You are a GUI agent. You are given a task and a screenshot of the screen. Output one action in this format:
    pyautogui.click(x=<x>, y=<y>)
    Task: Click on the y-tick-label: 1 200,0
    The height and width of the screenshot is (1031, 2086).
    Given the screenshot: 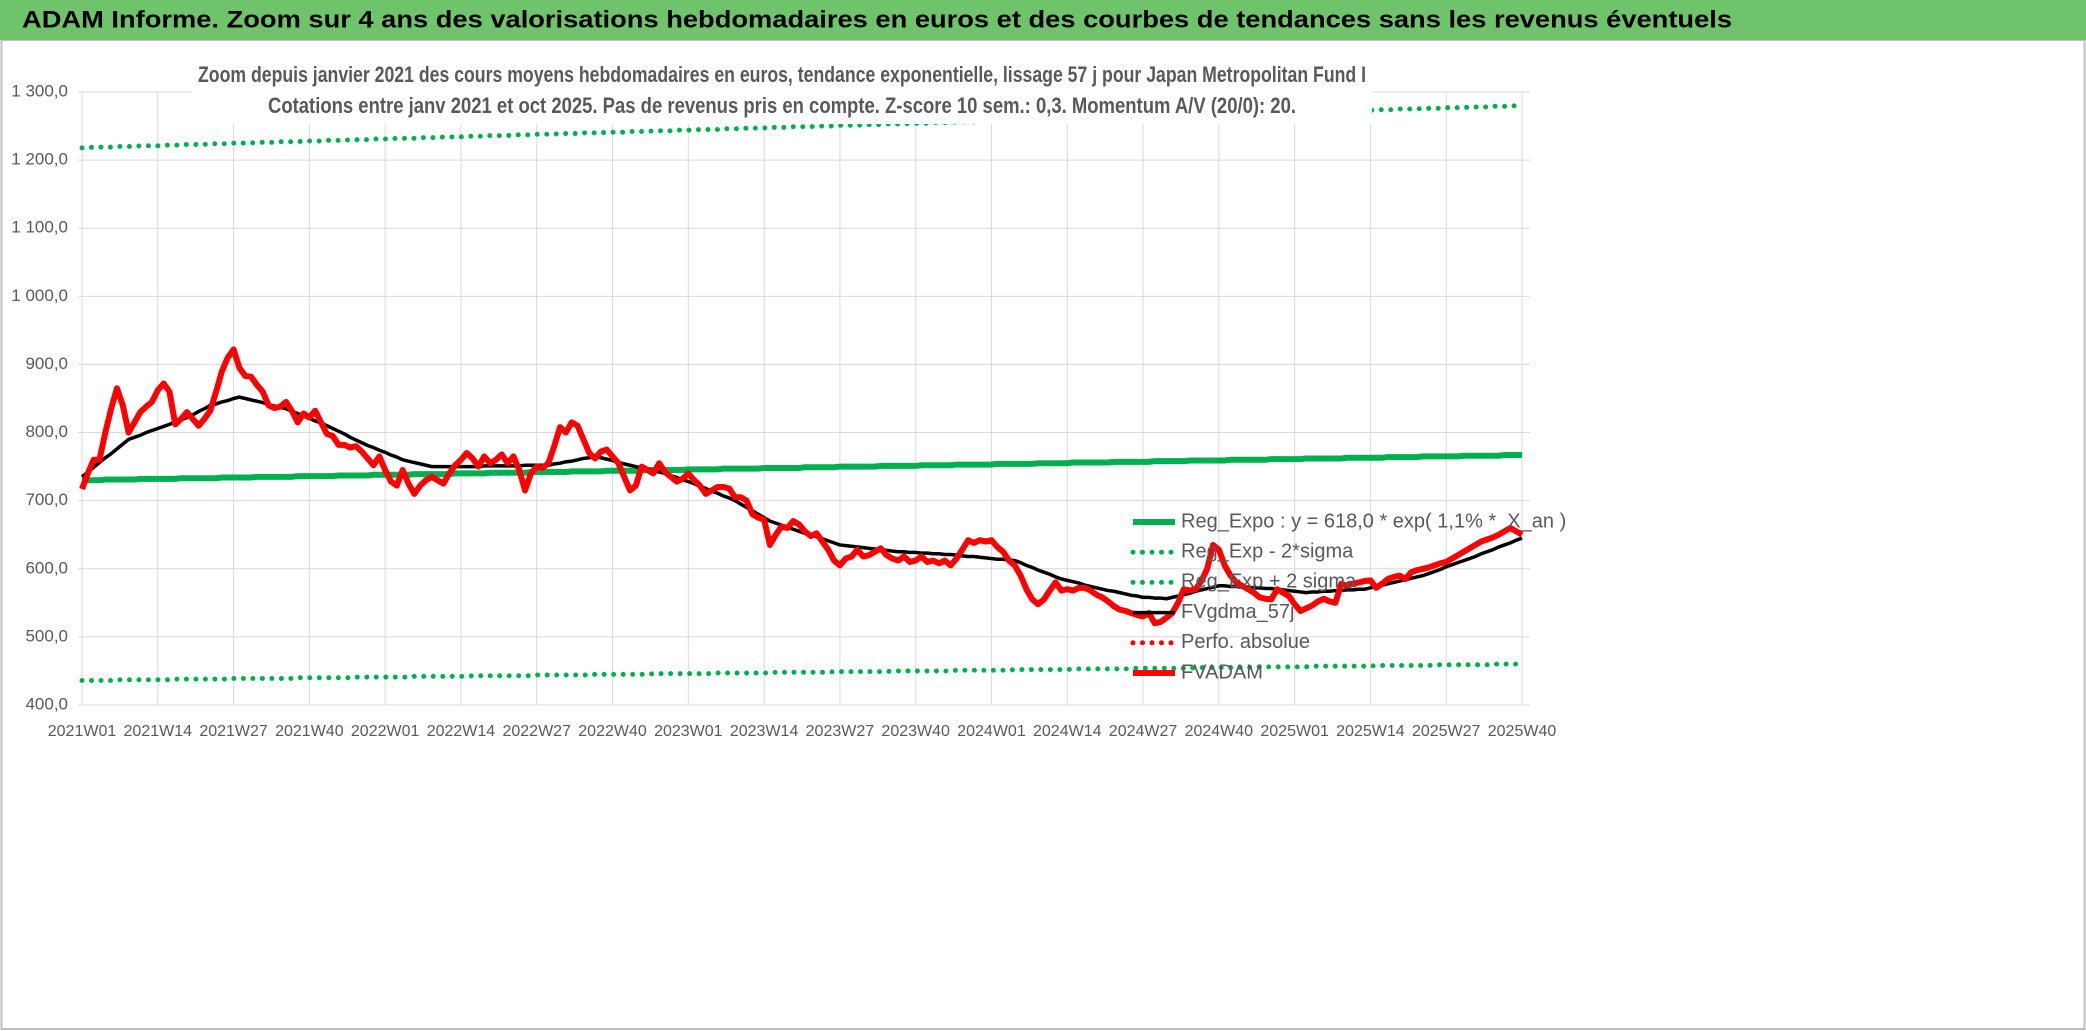 What is the action you would take?
    pyautogui.click(x=39, y=159)
    